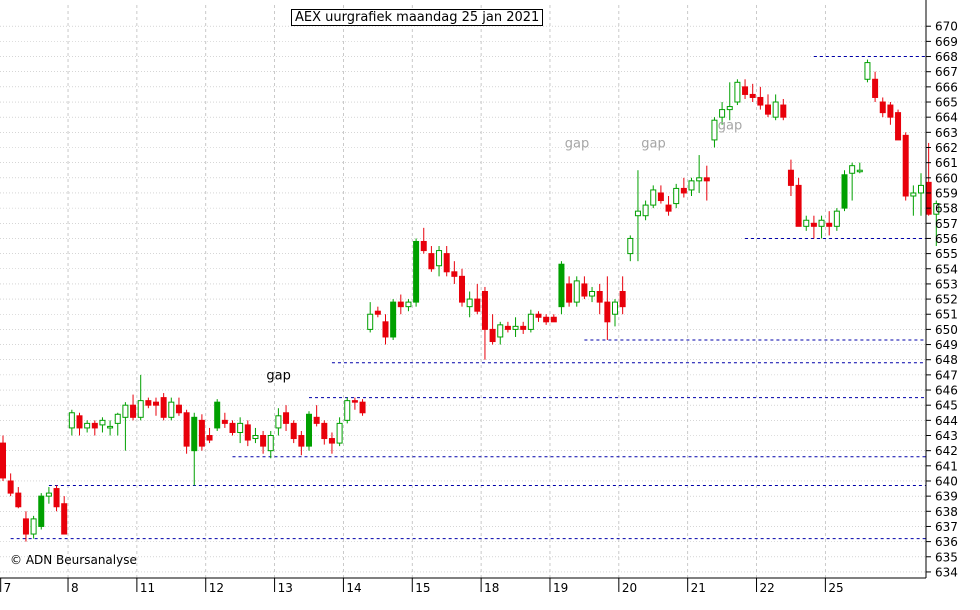 The width and height of the screenshot is (980, 610). What do you see at coordinates (946, 148) in the screenshot?
I see `y-tick-label: 662` at bounding box center [946, 148].